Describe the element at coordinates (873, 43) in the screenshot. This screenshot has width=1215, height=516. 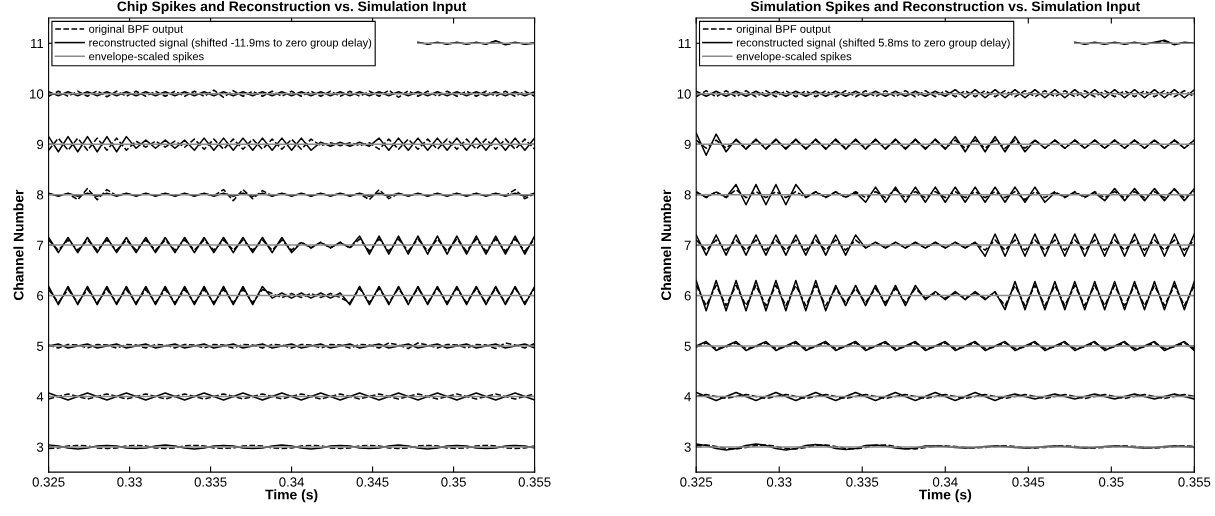
I see `legend-label: reconstructed signal (shifted 5.8ms to zero group delay)` at that location.